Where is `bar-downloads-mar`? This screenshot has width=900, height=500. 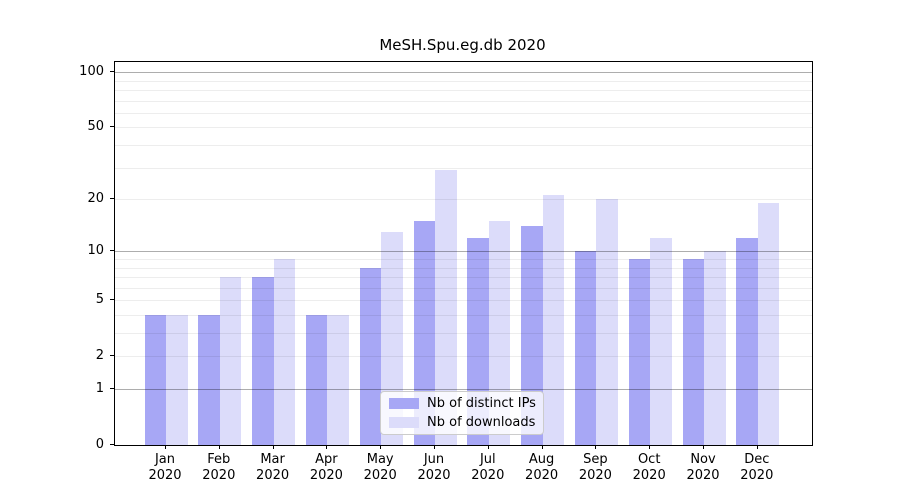
bar-downloads-mar is located at coordinates (284, 352).